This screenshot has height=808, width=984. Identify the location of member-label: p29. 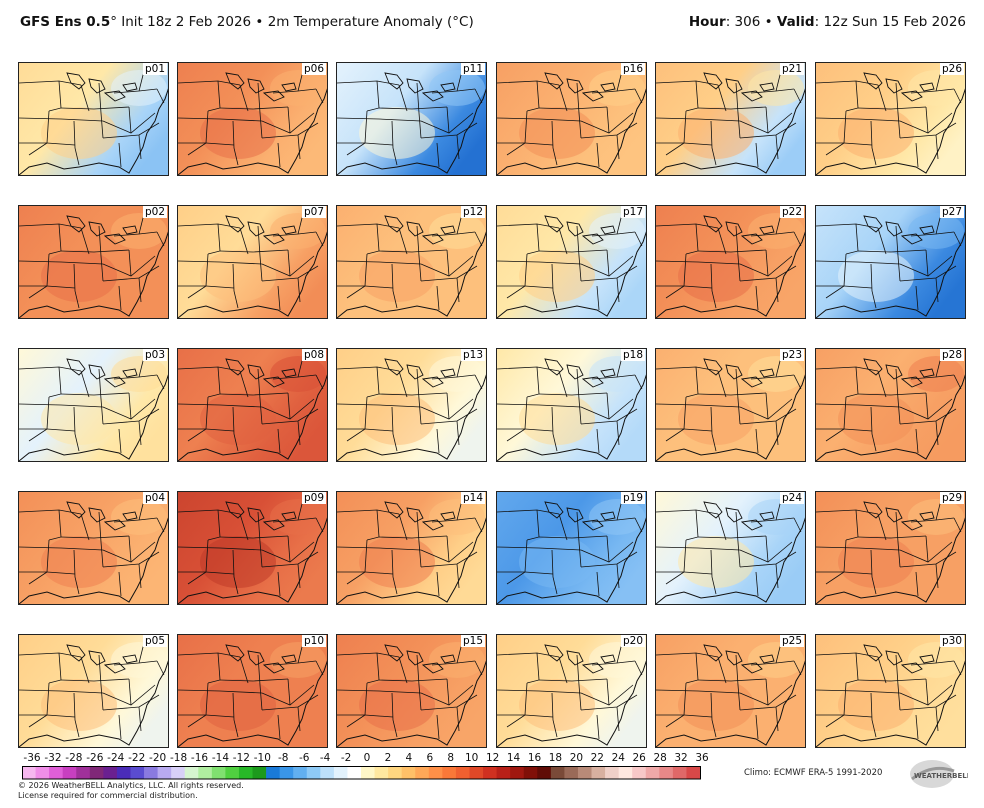
(951, 498).